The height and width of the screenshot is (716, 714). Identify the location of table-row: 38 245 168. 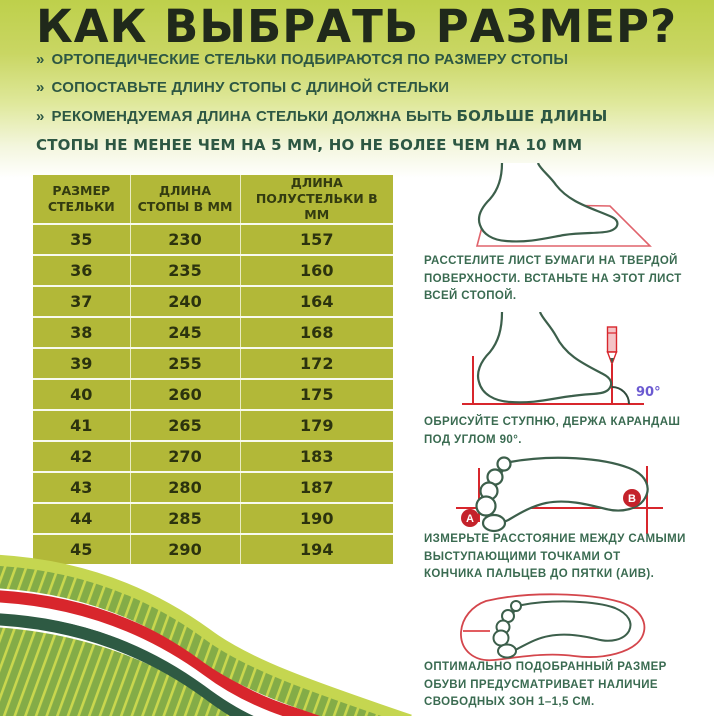
(213, 332).